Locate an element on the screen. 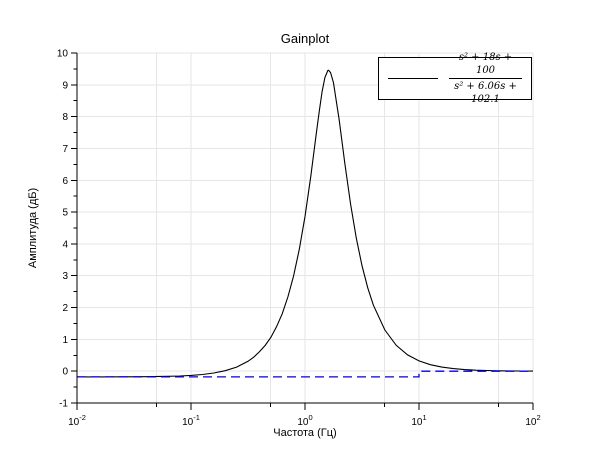 The width and height of the screenshot is (610, 460). legend-transfer-function: s² + 18s + 100 s² + 6.06s + 102.1 is located at coordinates (485, 79).